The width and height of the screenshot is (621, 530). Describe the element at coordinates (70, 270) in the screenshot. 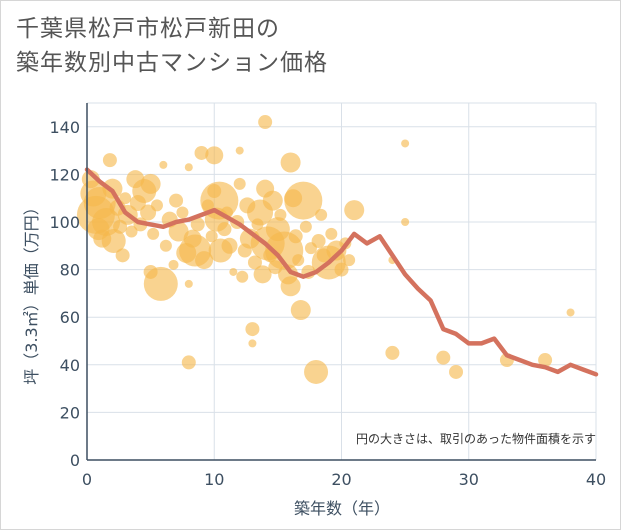

I see `y-tick-label-80: 80` at that location.